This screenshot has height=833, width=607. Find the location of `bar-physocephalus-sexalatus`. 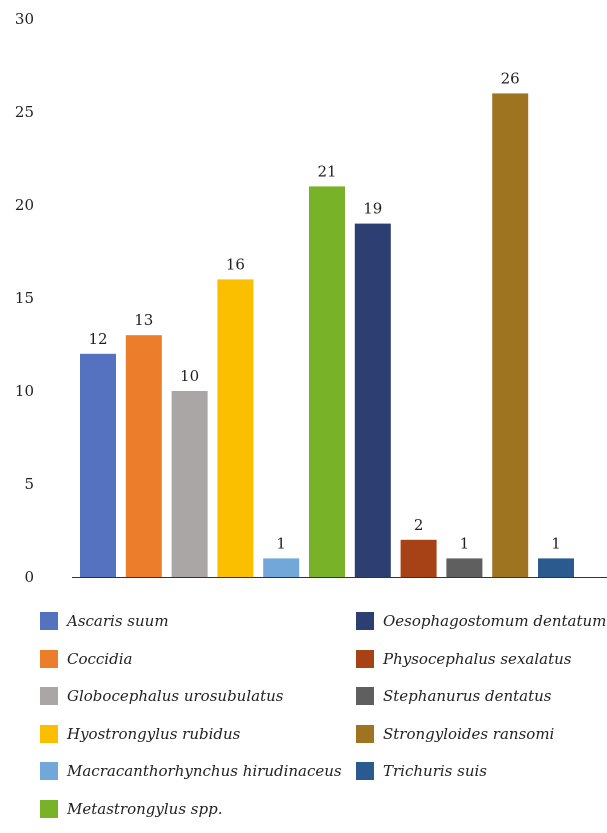

bar-physocephalus-sexalatus is located at coordinates (418, 558).